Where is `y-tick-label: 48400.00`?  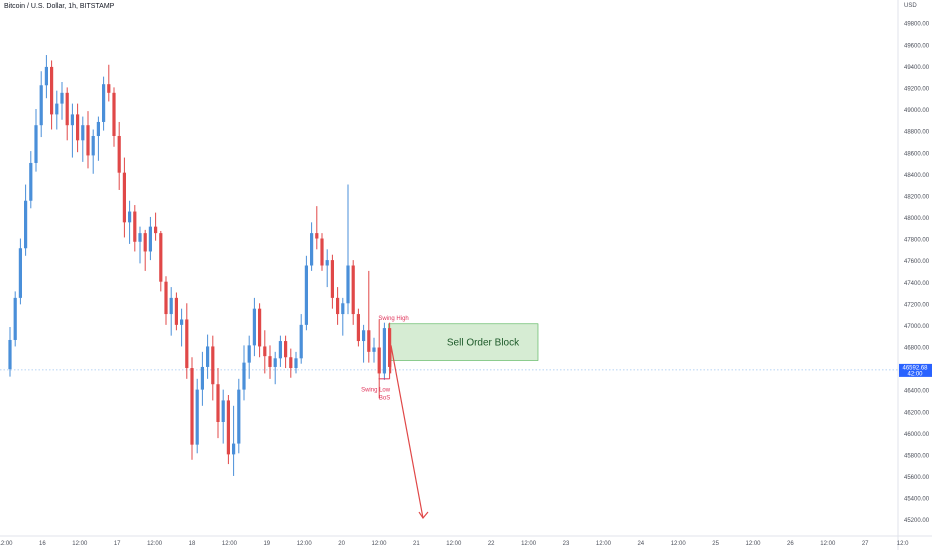 y-tick-label: 48400.00 is located at coordinates (917, 176).